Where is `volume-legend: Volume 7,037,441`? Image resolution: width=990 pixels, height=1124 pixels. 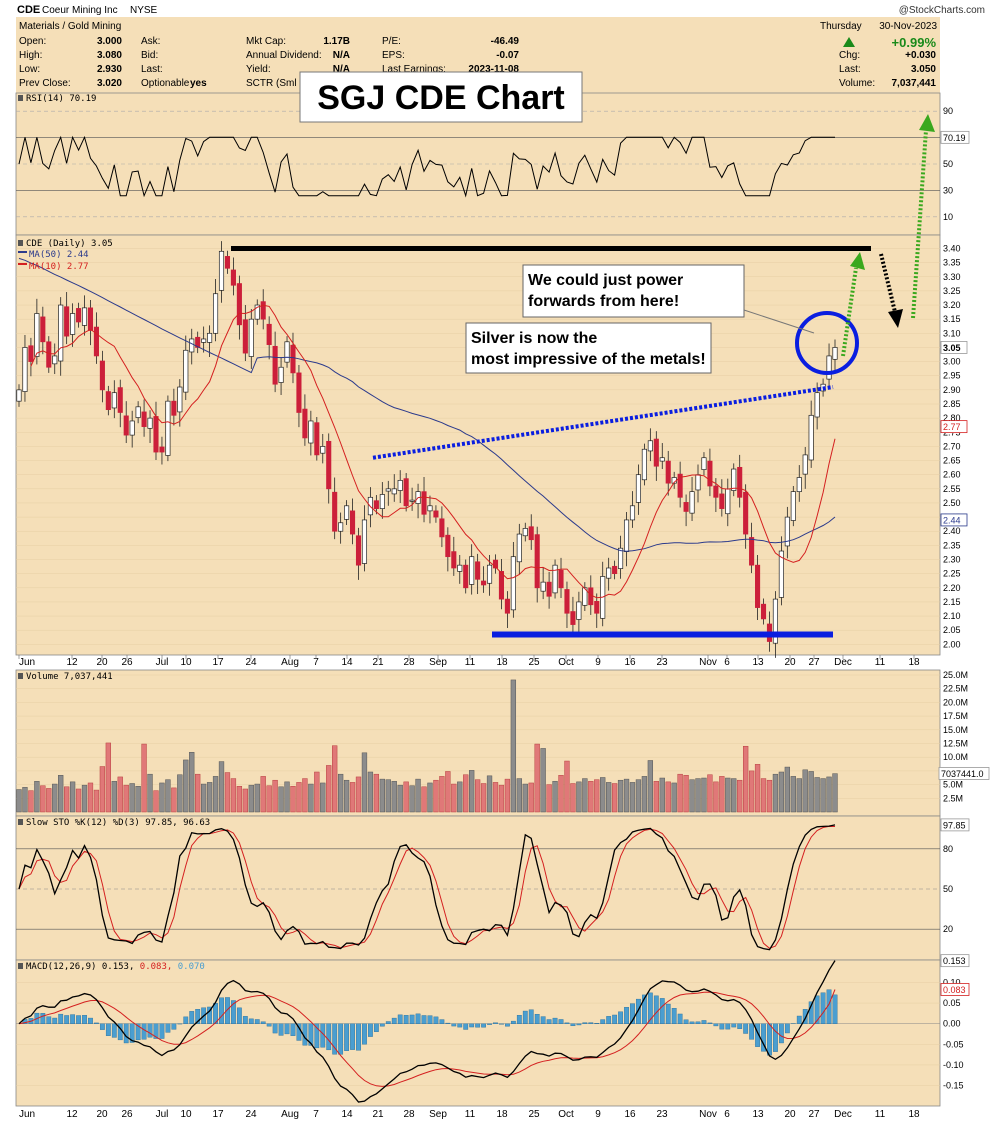 volume-legend: Volume 7,037,441 is located at coordinates (69, 677).